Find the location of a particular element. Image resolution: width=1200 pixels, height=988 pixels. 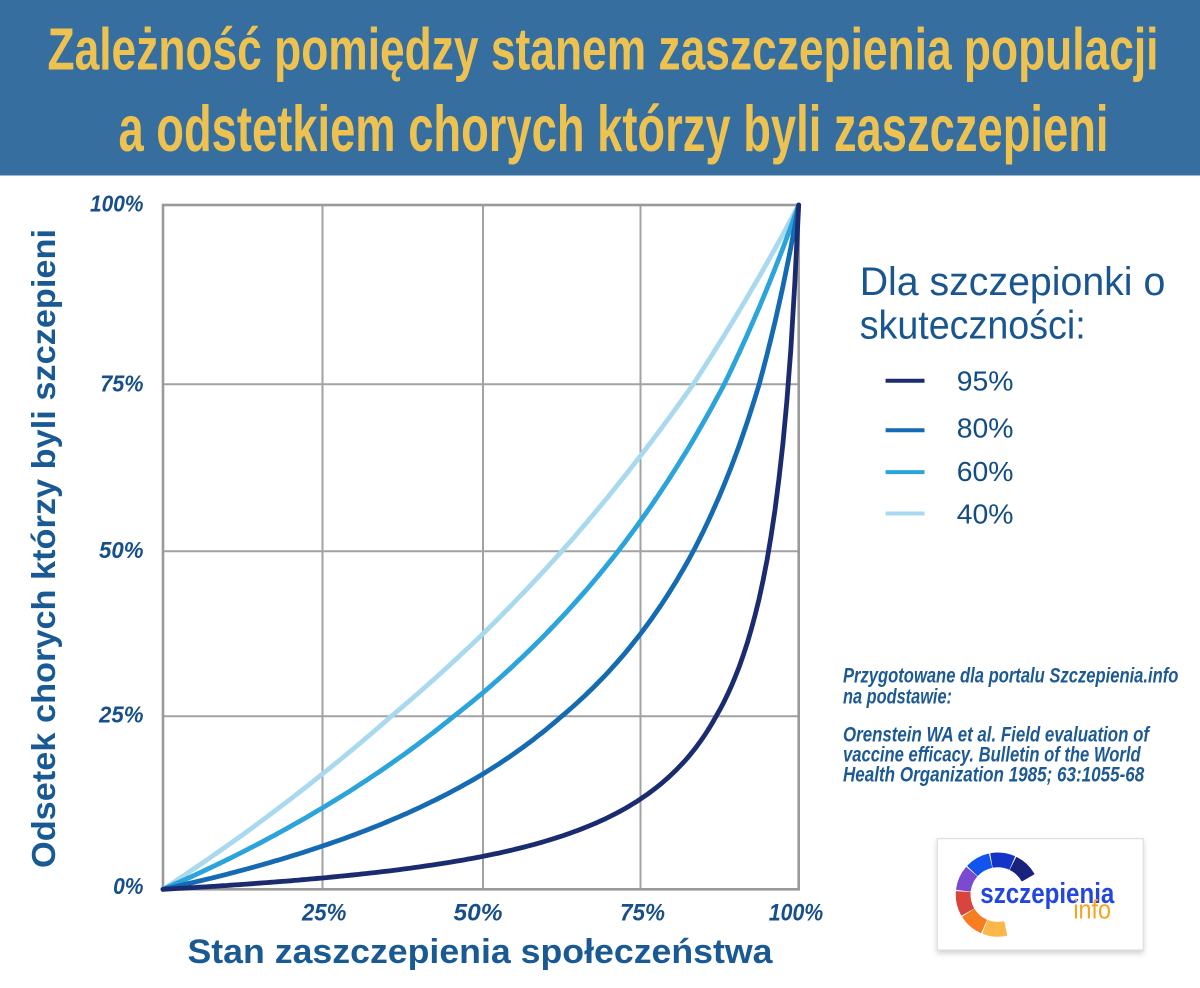

svg-text:Orenstein WA et al. Field eval: Orenstein WA et al. Field evaluation of is located at coordinates (997, 734).